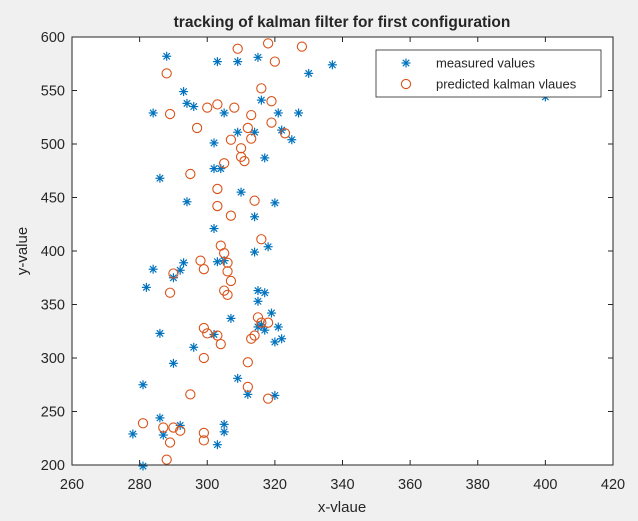  Describe the element at coordinates (342, 485) in the screenshot. I see `x-tick-label: 340` at that location.